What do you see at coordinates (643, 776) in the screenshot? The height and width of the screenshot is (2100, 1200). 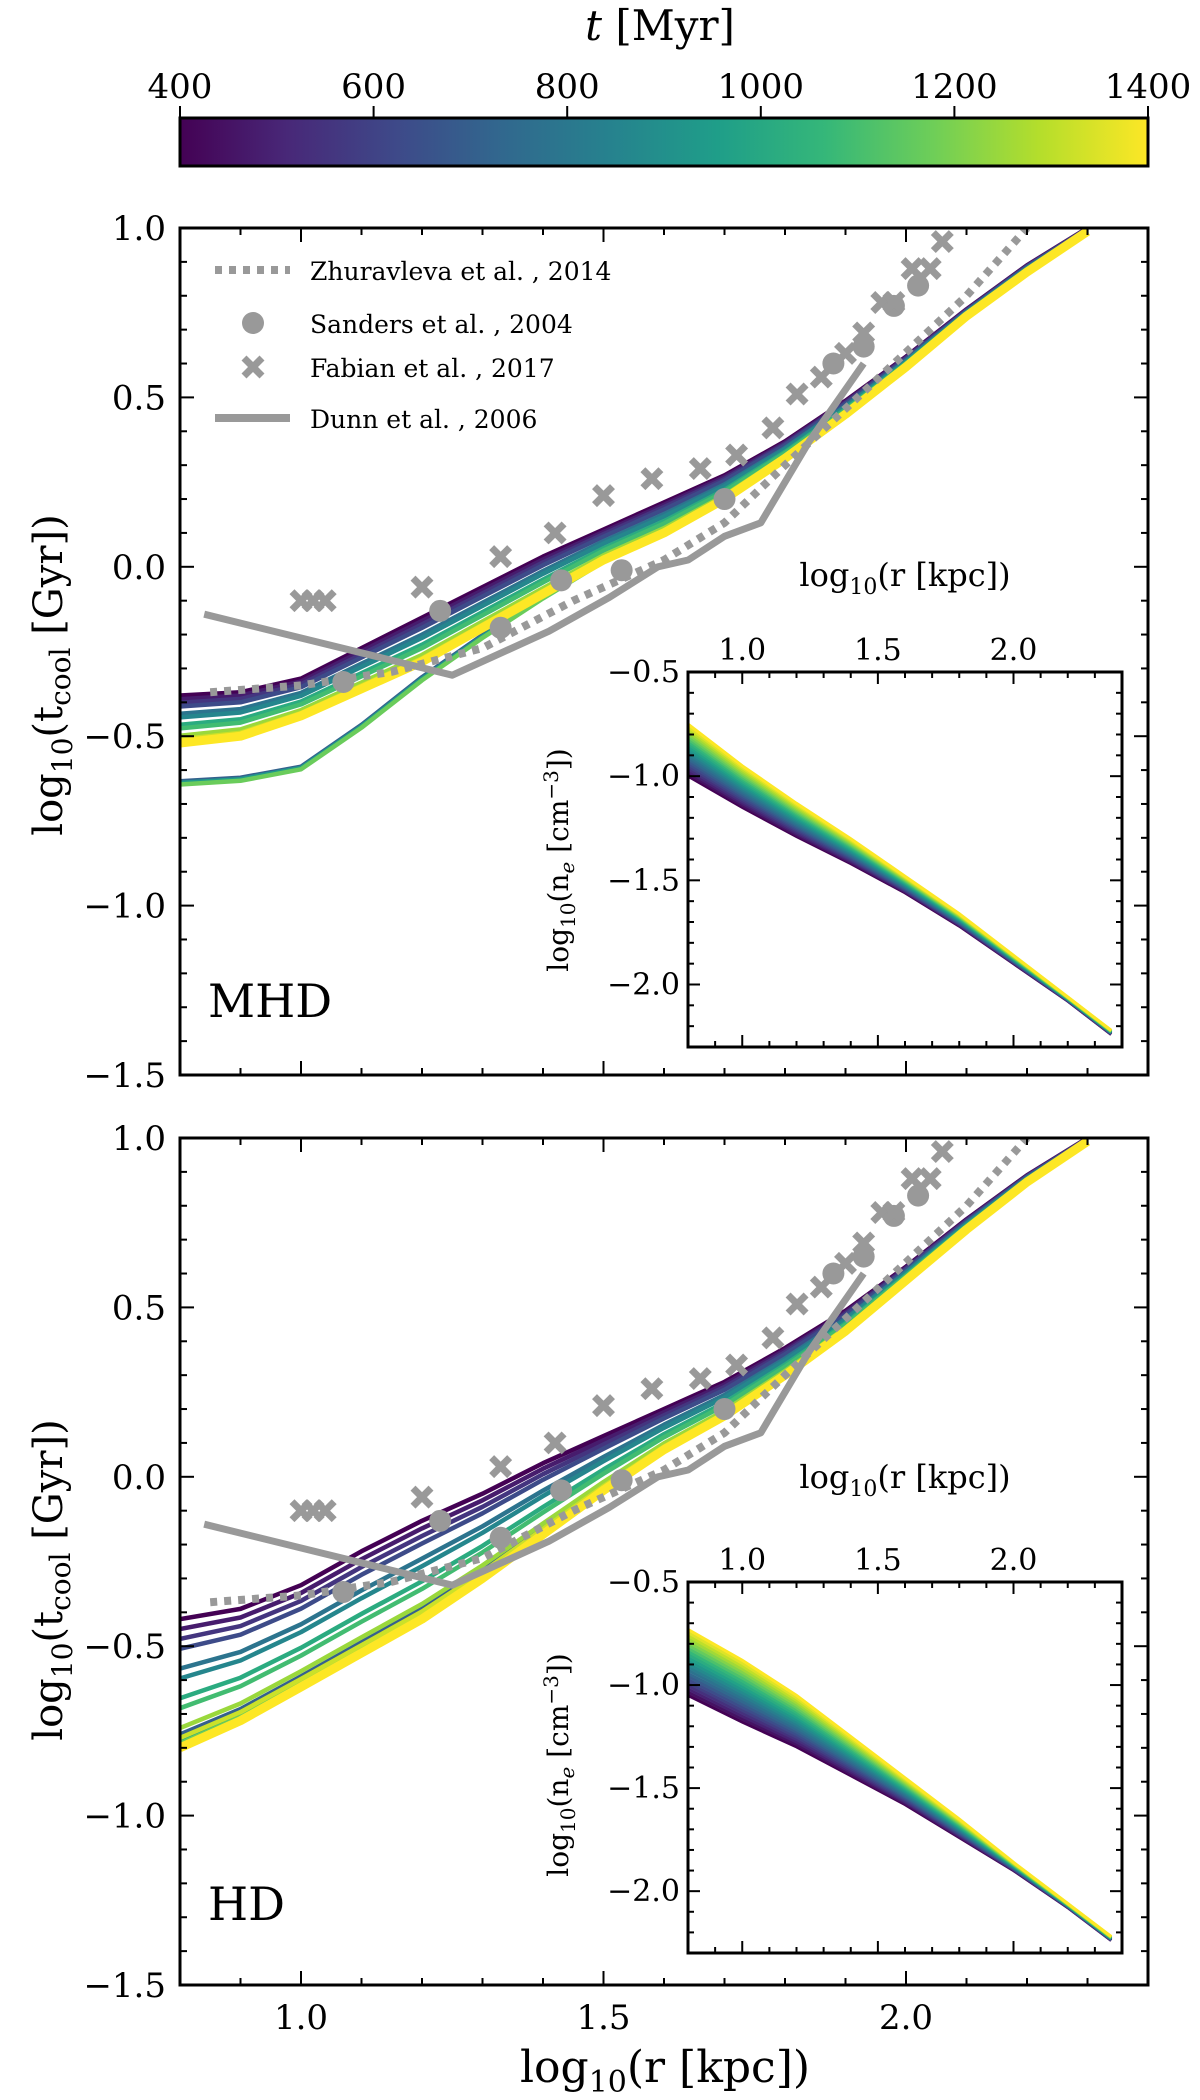 I see `mhd-inset-ytick-label: −1.0` at bounding box center [643, 776].